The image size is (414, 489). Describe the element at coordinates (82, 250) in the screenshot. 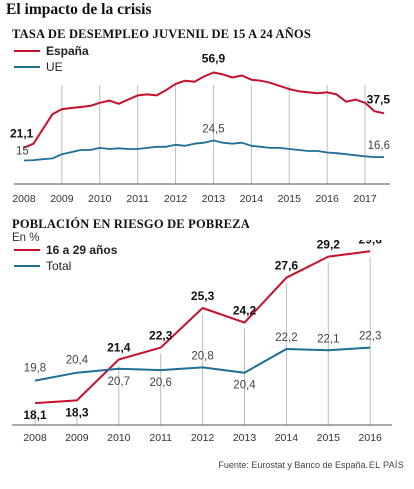

I see `legend-label-youth: 16 a 29 años` at that location.